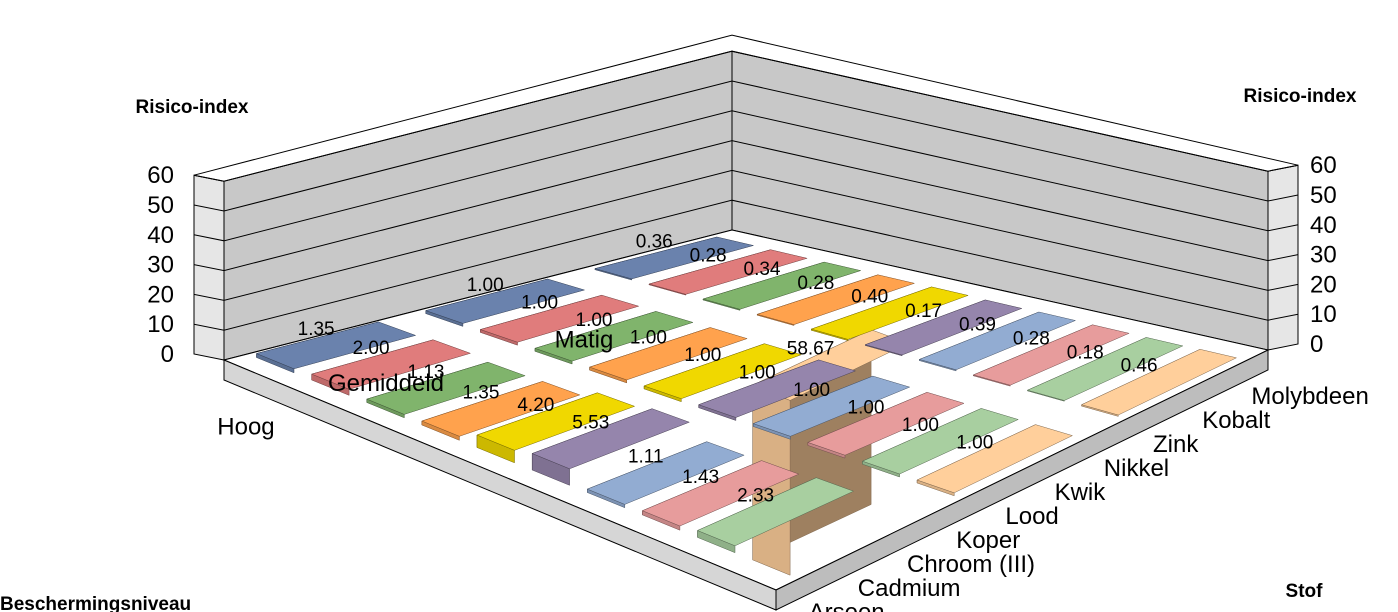 Image resolution: width=1398 pixels, height=612 pixels. I want to click on bar-Hoog-Nikkel, so click(665, 475).